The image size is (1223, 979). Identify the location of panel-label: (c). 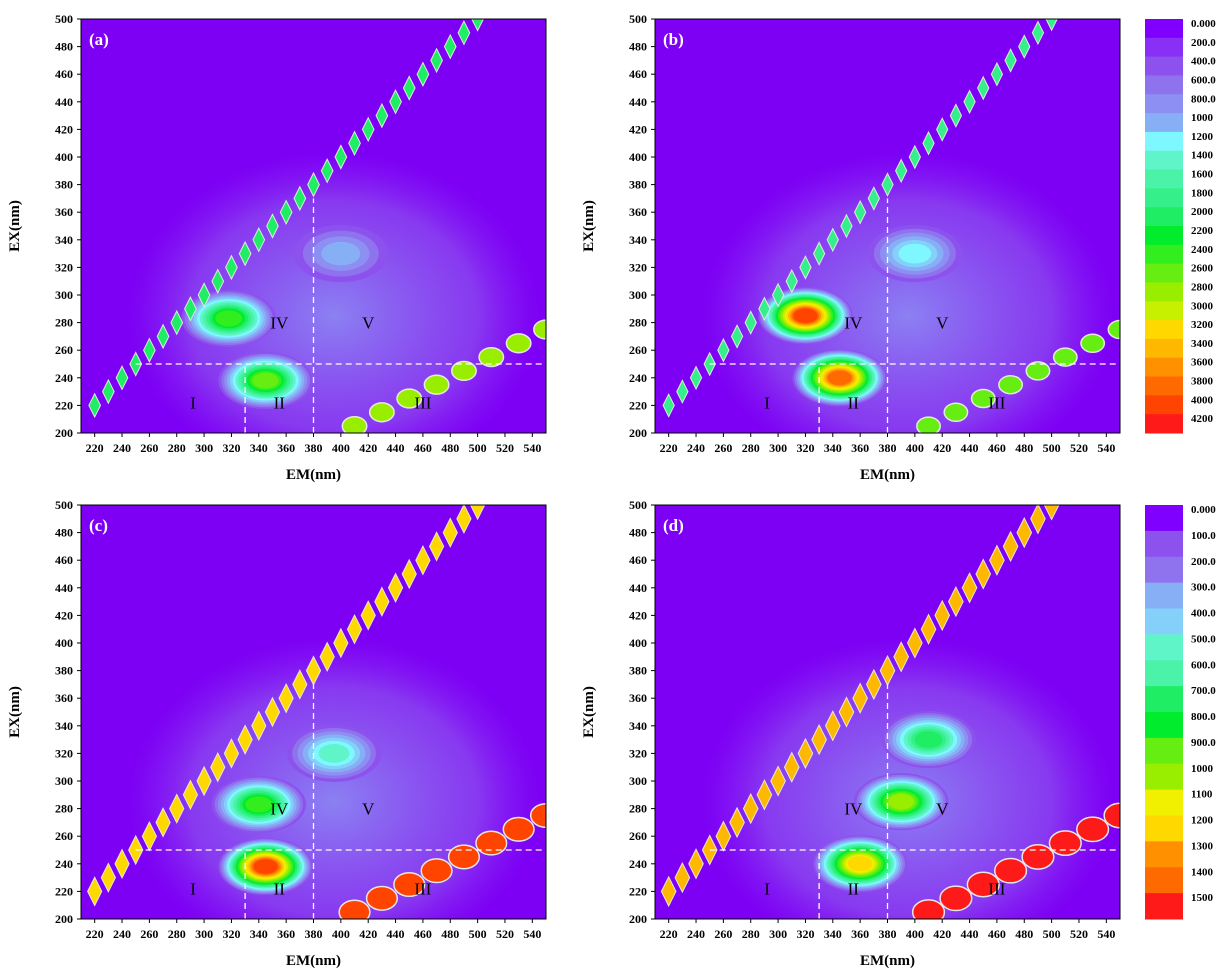
(98, 525).